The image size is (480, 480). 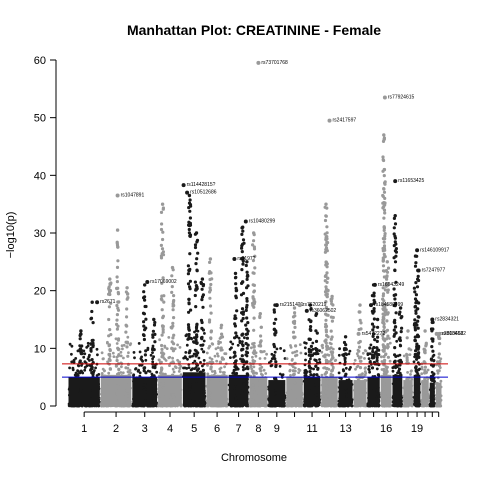 I want to click on top-snp-point, so click(x=374, y=284).